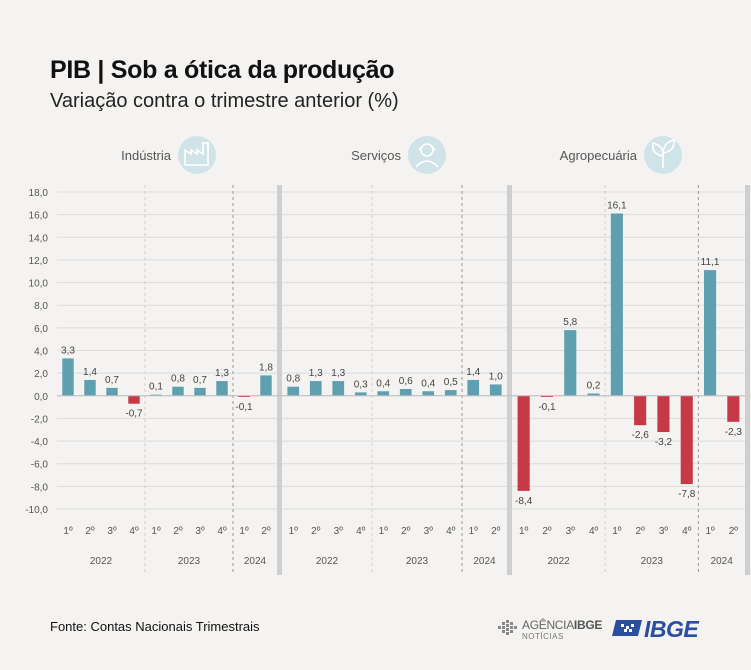  What do you see at coordinates (496, 376) in the screenshot?
I see `data-label: 1,0` at bounding box center [496, 376].